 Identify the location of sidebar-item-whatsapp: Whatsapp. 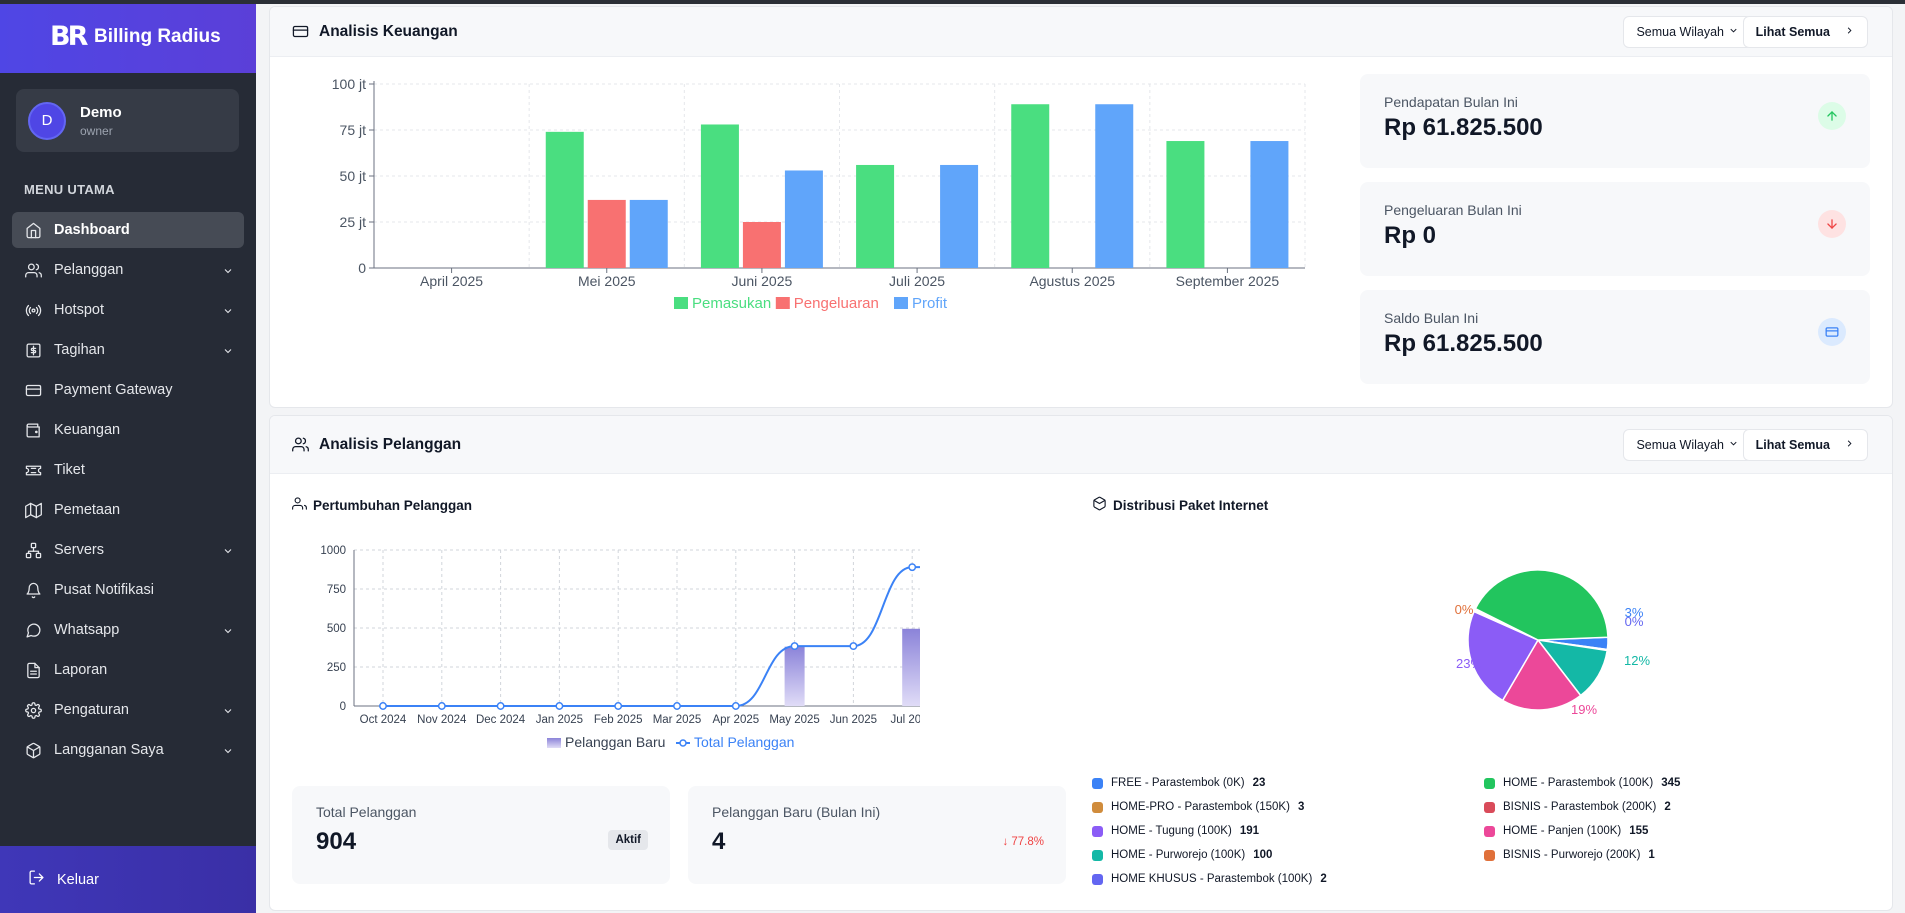
(128, 630).